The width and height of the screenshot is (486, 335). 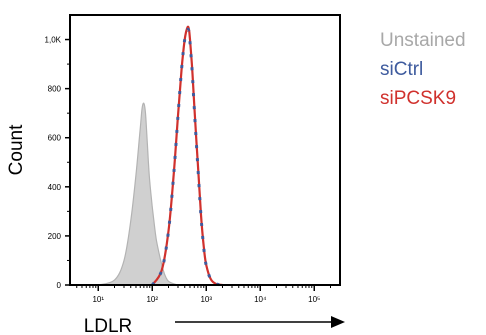 I want to click on series-line-sipcsk9, so click(x=187, y=156).